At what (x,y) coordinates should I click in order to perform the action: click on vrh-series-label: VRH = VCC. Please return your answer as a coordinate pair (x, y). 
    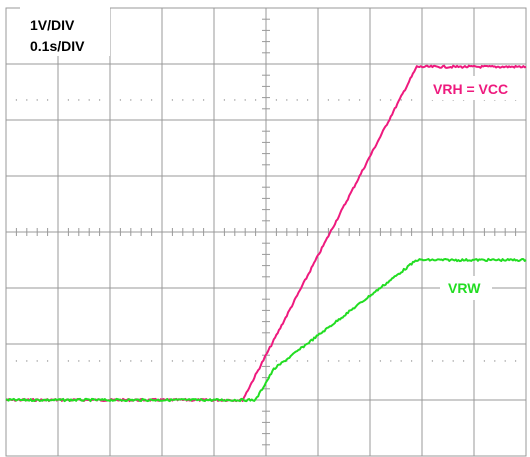
    Looking at the image, I should click on (470, 89).